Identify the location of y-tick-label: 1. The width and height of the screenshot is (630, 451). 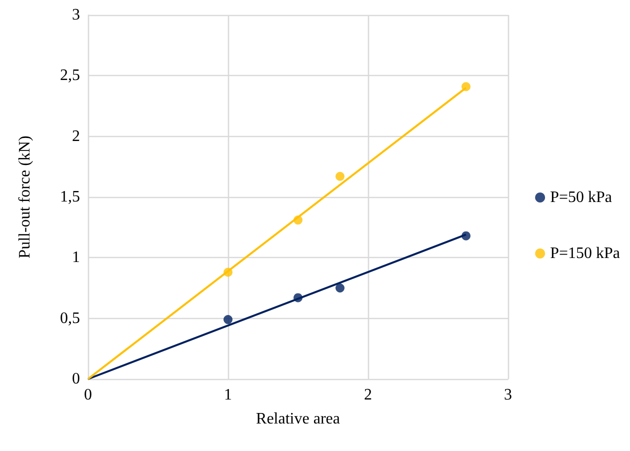
(76, 257).